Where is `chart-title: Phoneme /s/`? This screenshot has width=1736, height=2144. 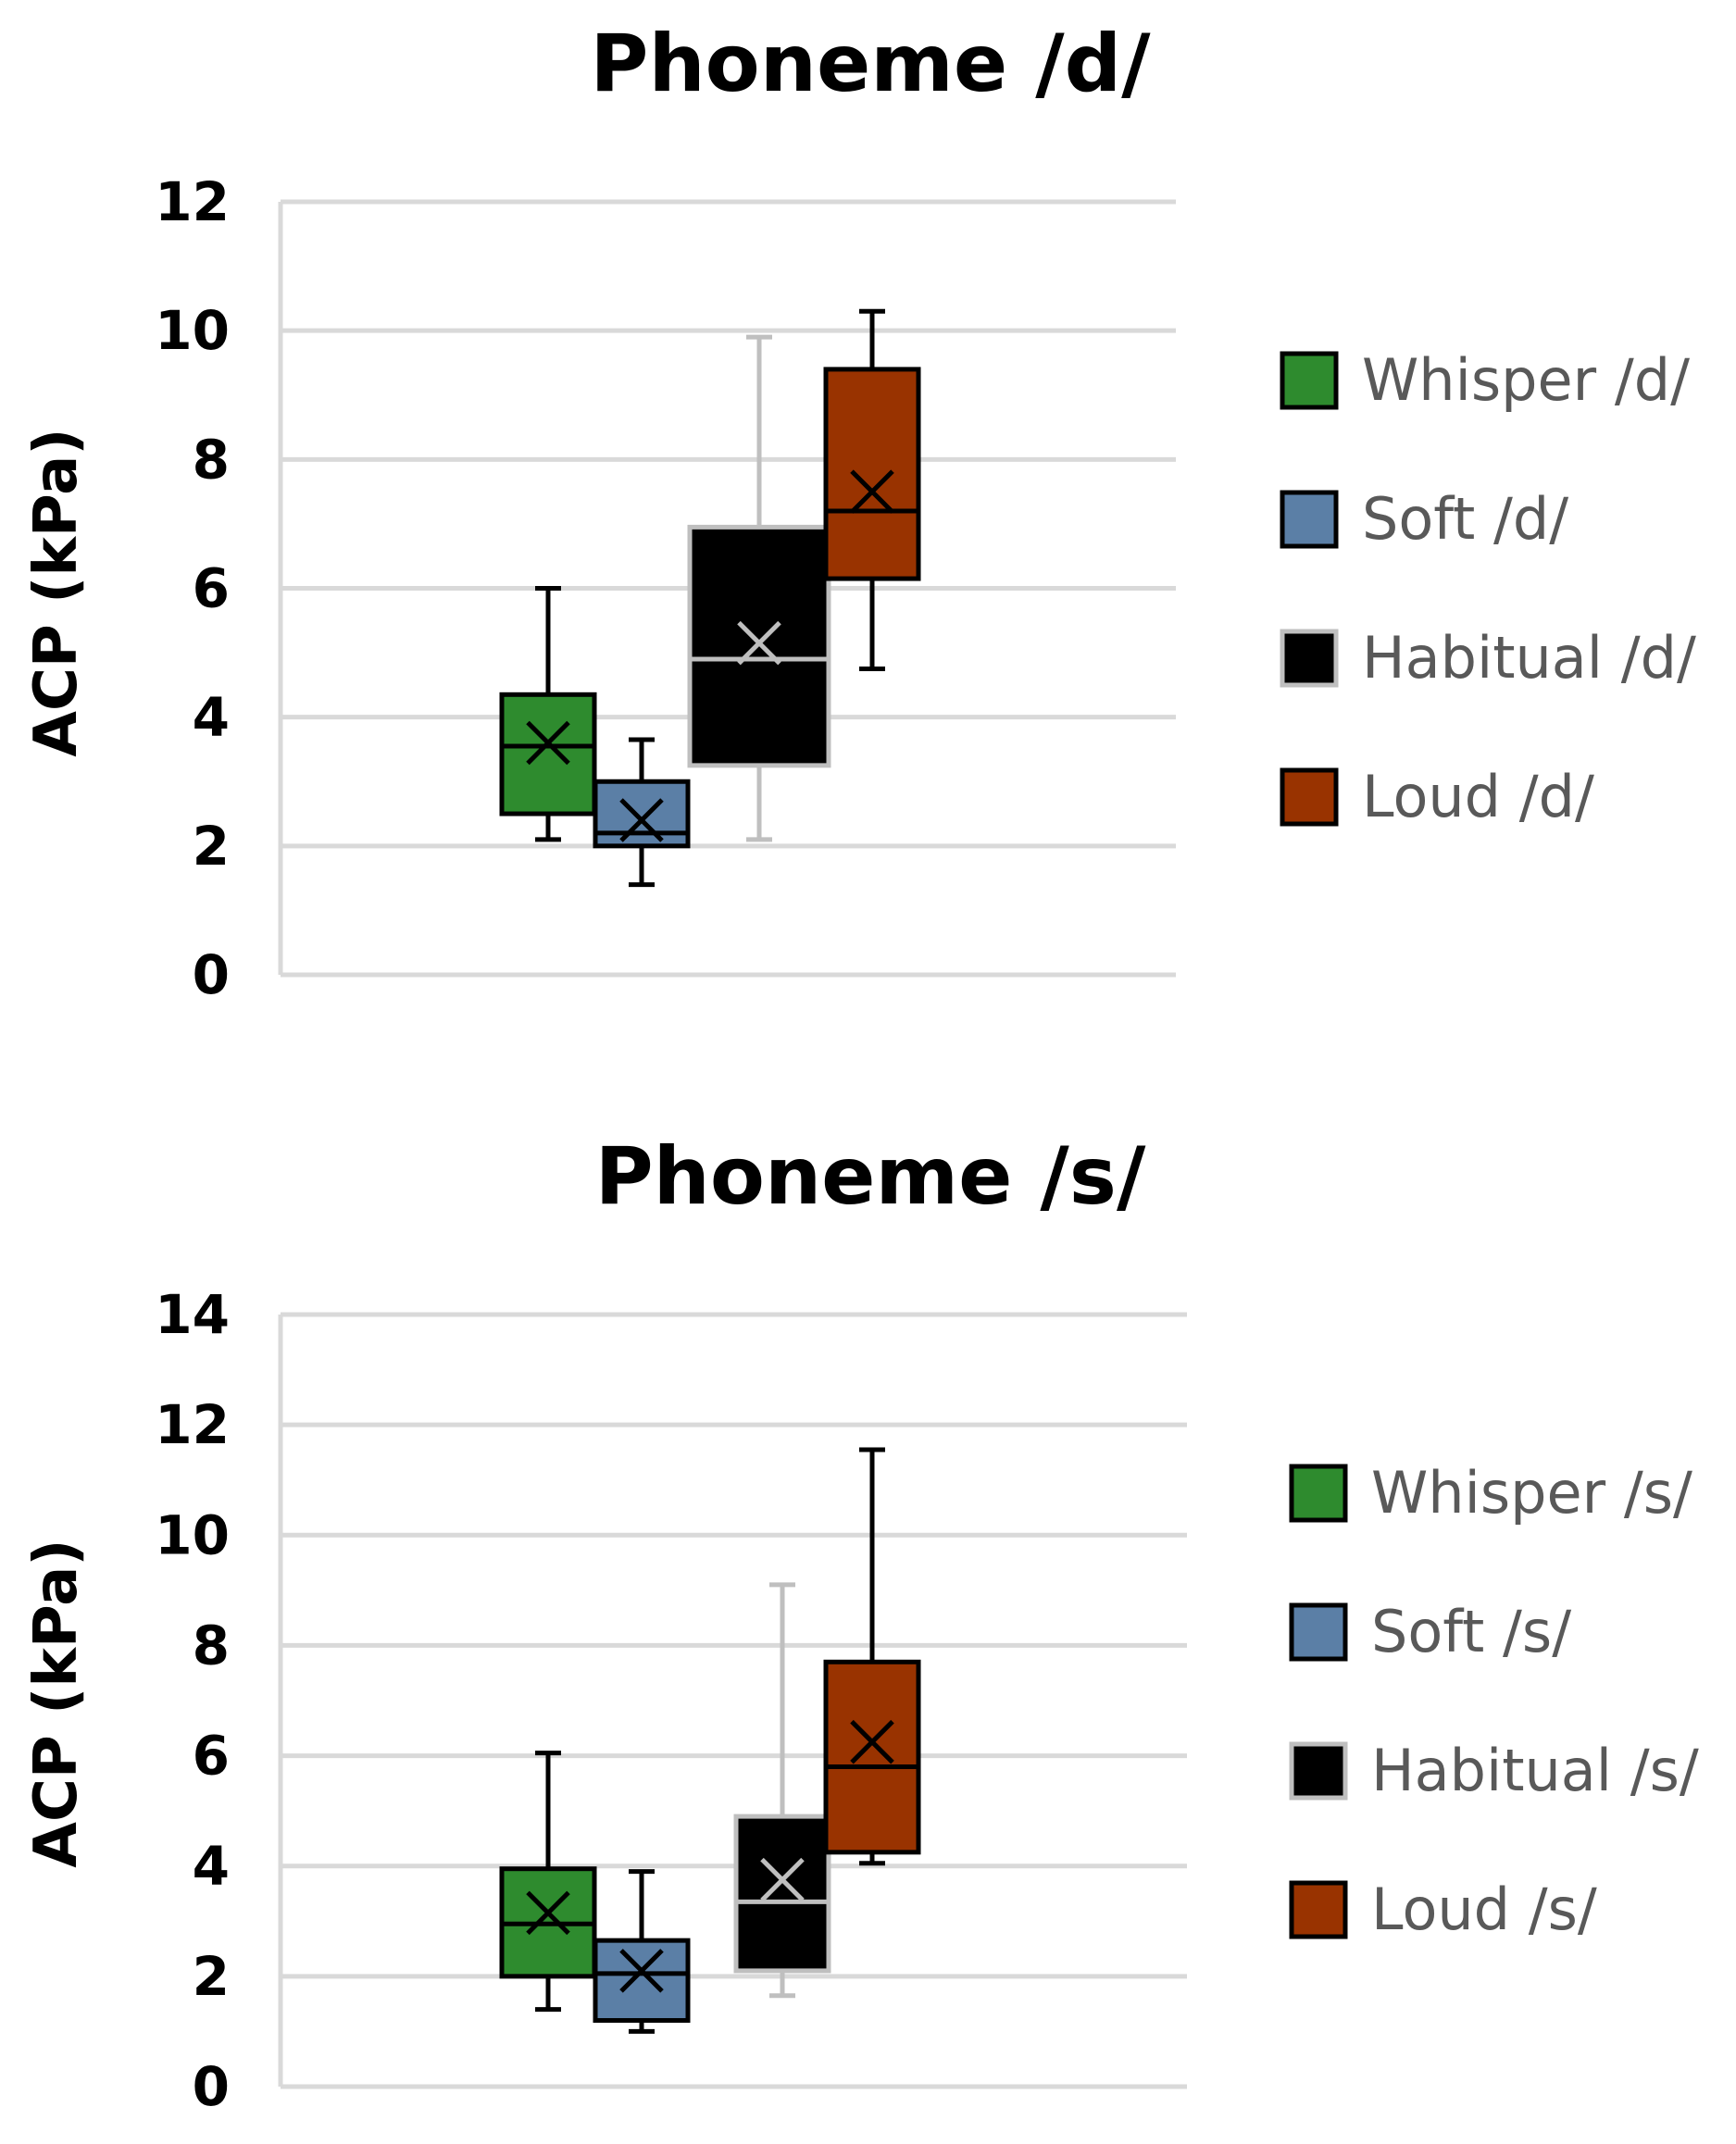 chart-title: Phoneme /s/ is located at coordinates (870, 1176).